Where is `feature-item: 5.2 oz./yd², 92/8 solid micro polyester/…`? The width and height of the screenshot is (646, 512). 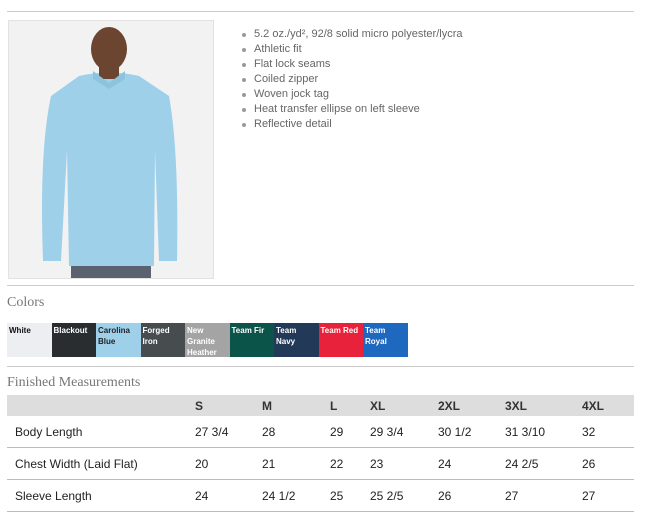
feature-item: 5.2 oz./yd², 92/8 solid micro polyester/… is located at coordinates (352, 34).